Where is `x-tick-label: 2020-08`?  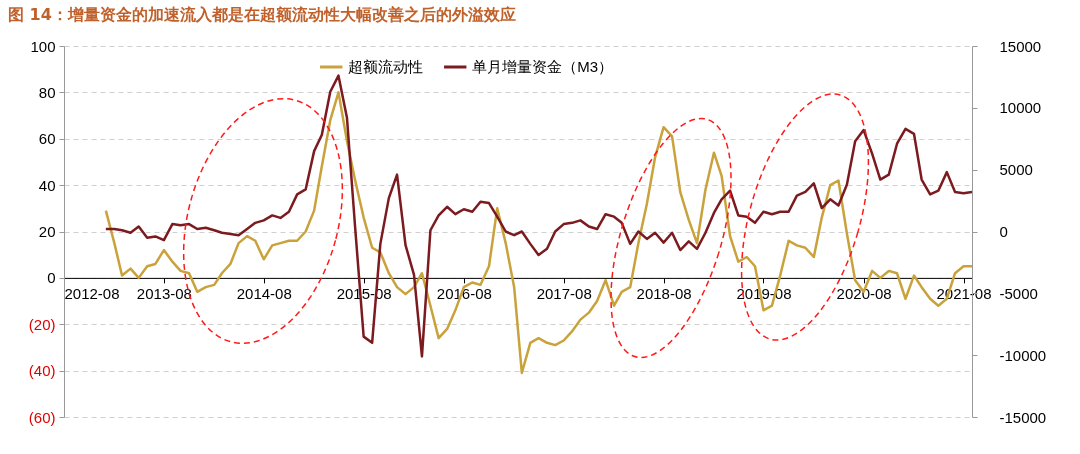 x-tick-label: 2020-08 is located at coordinates (864, 294).